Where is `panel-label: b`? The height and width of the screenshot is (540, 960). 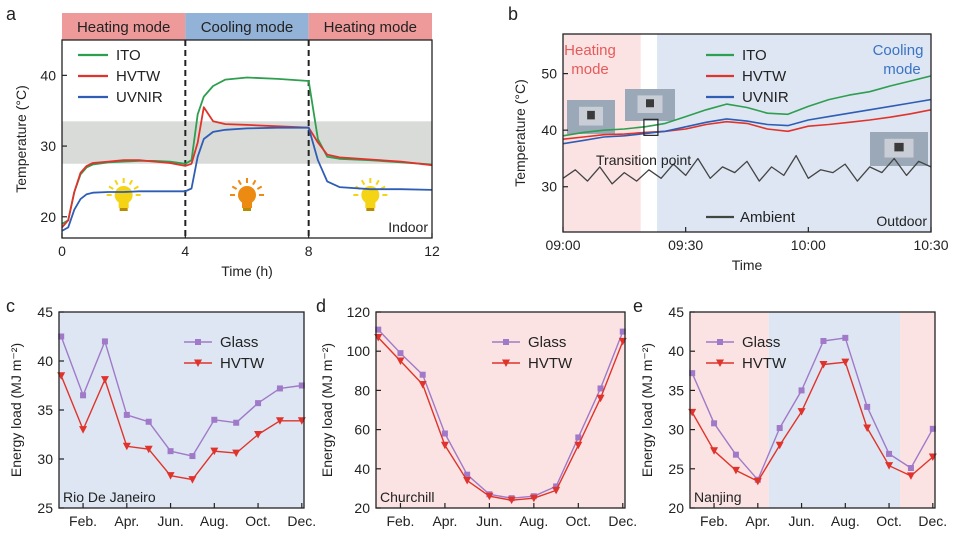 panel-label: b is located at coordinates (513, 14).